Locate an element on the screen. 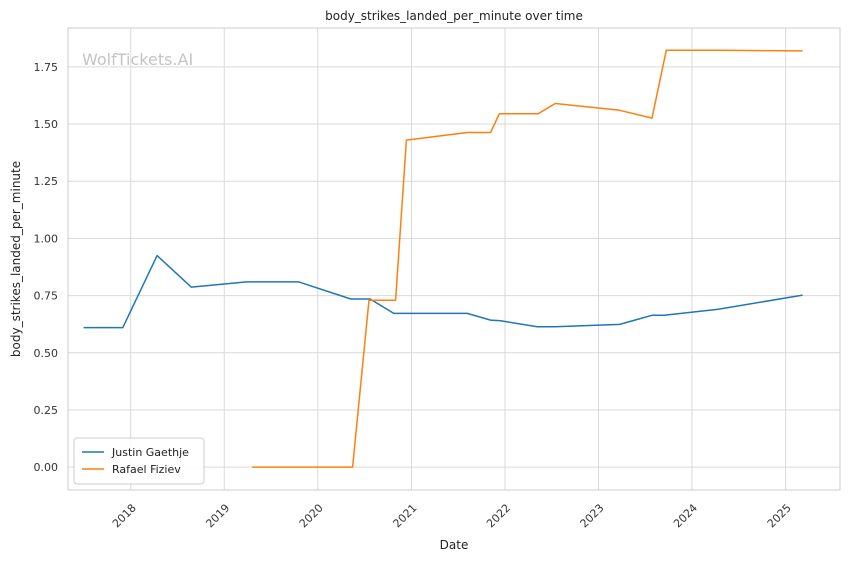 The image size is (852, 561). chart-title: body_strikes_landed_per_minute over time is located at coordinates (454, 16).